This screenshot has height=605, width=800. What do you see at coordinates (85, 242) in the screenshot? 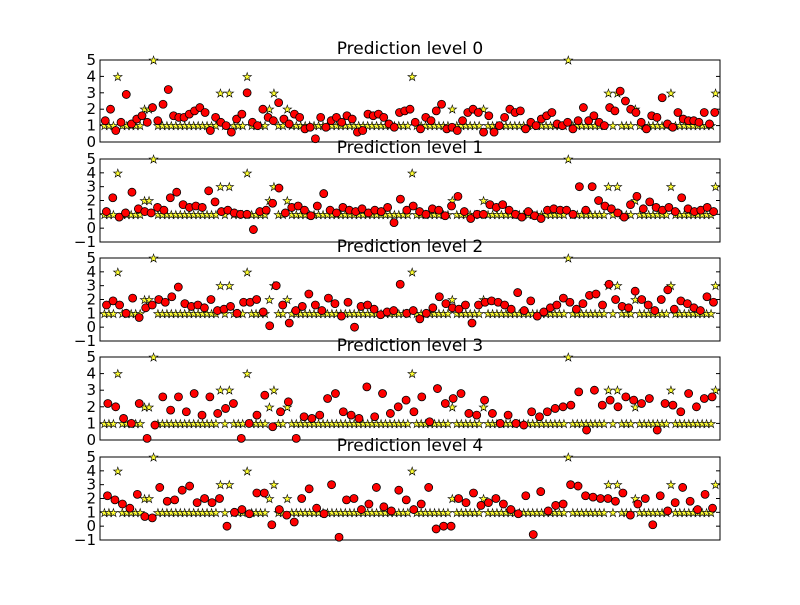
I see `ytick-label: −1` at bounding box center [85, 242].